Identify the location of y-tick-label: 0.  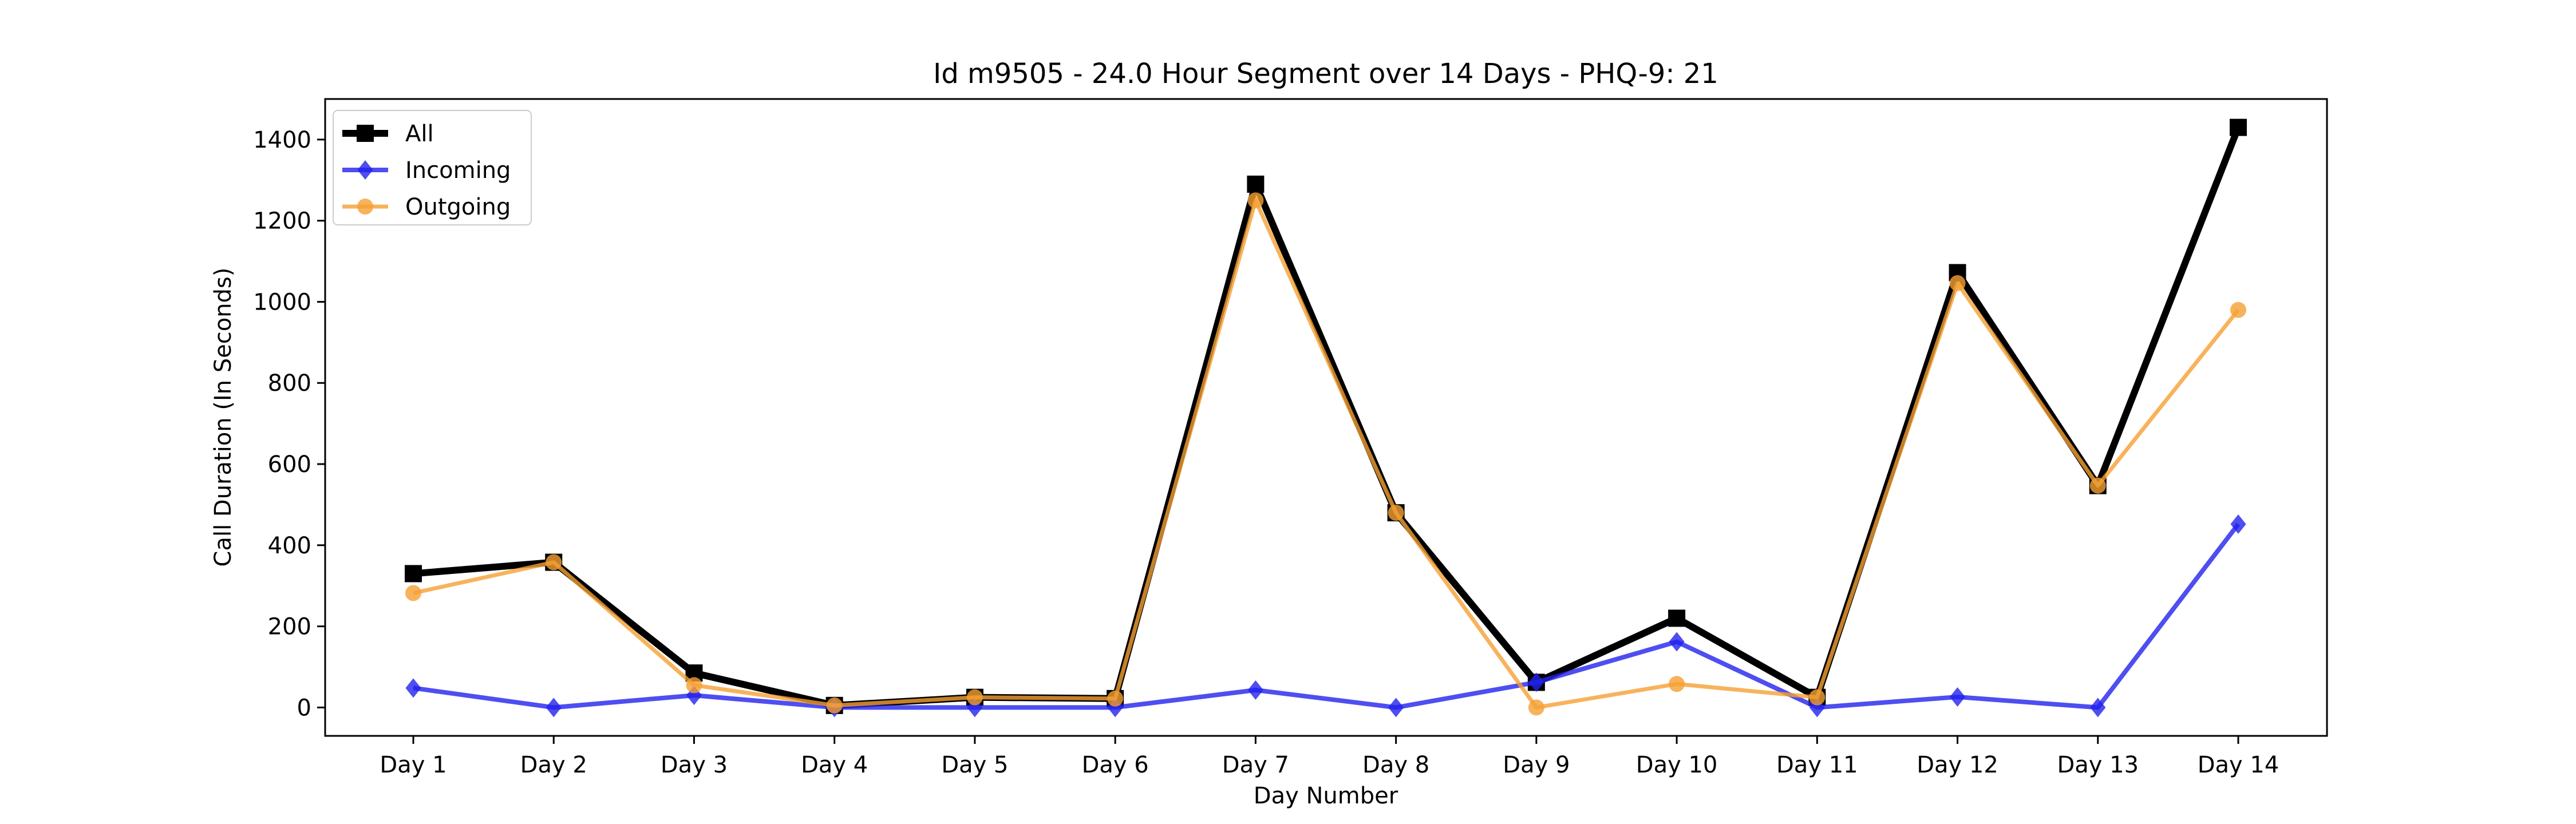
(304, 708).